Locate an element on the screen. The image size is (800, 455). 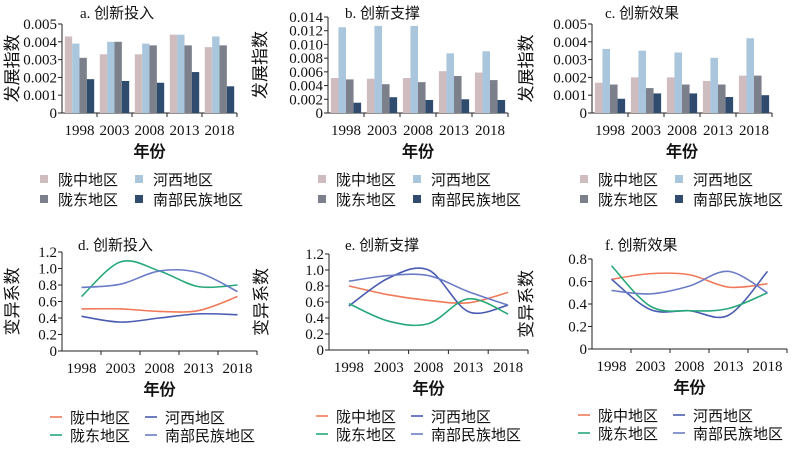
y-axis-label: 变异系数 is located at coordinates (261, 302).